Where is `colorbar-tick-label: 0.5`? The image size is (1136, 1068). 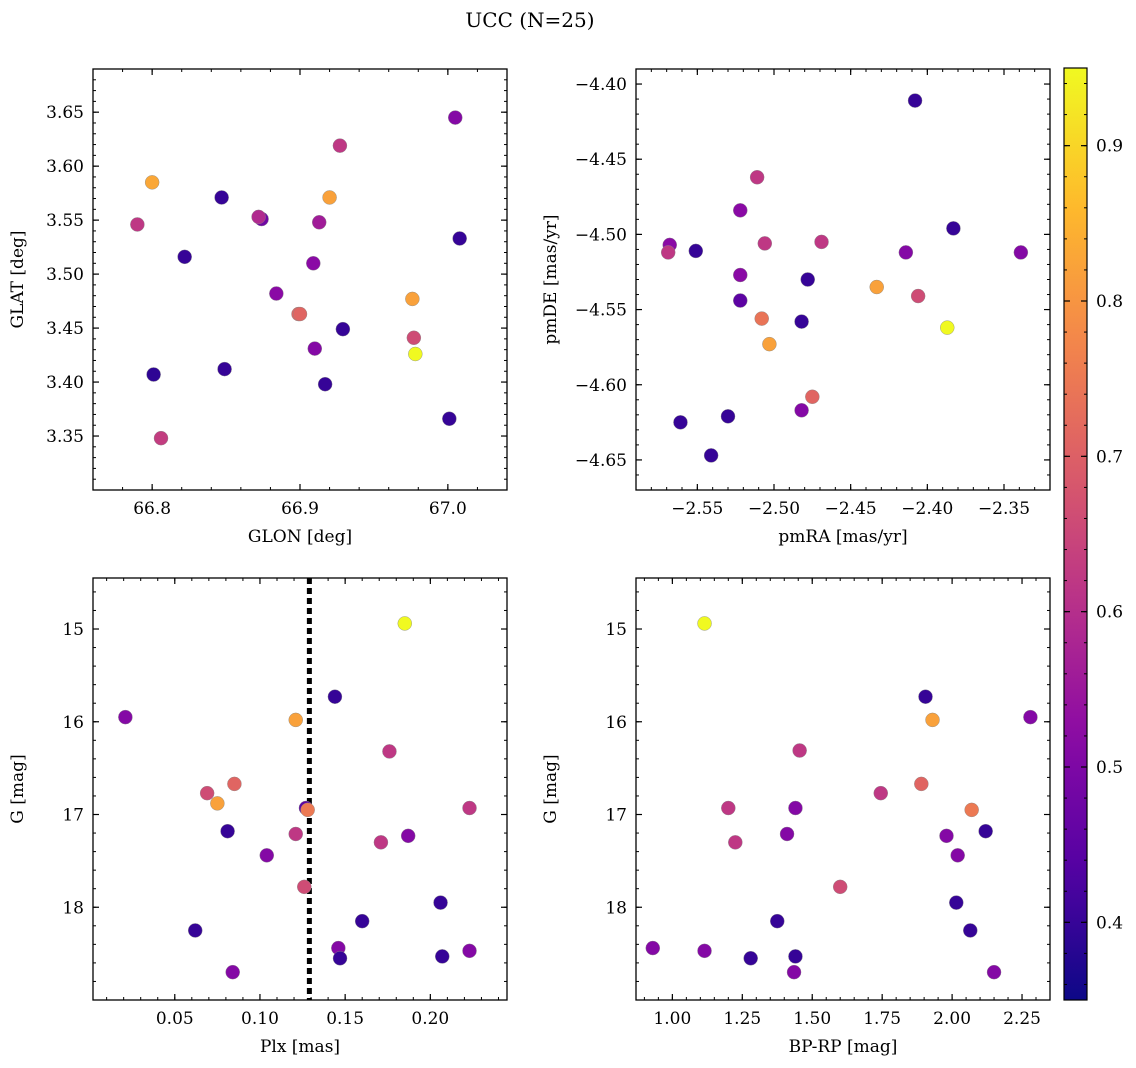
colorbar-tick-label: 0.5 is located at coordinates (1109, 768).